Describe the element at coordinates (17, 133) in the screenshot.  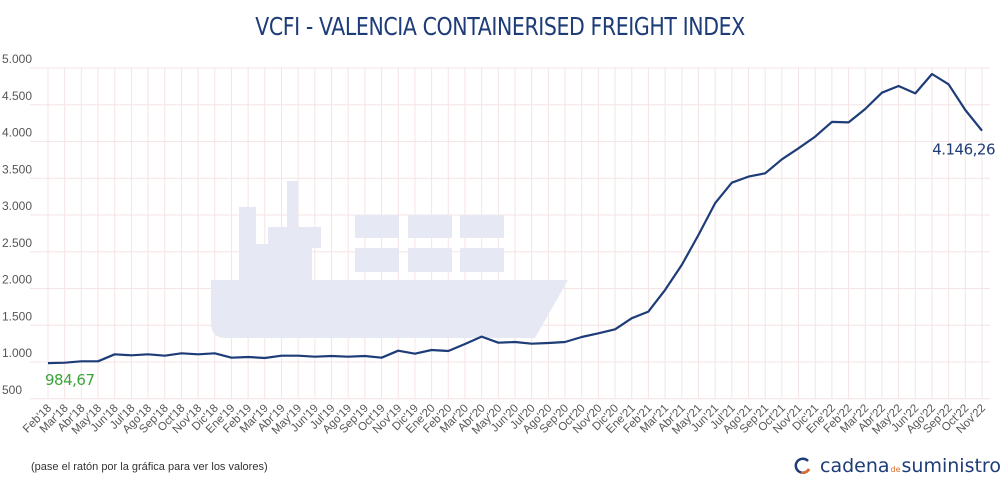
I see `y-tick-label: 4.000` at that location.